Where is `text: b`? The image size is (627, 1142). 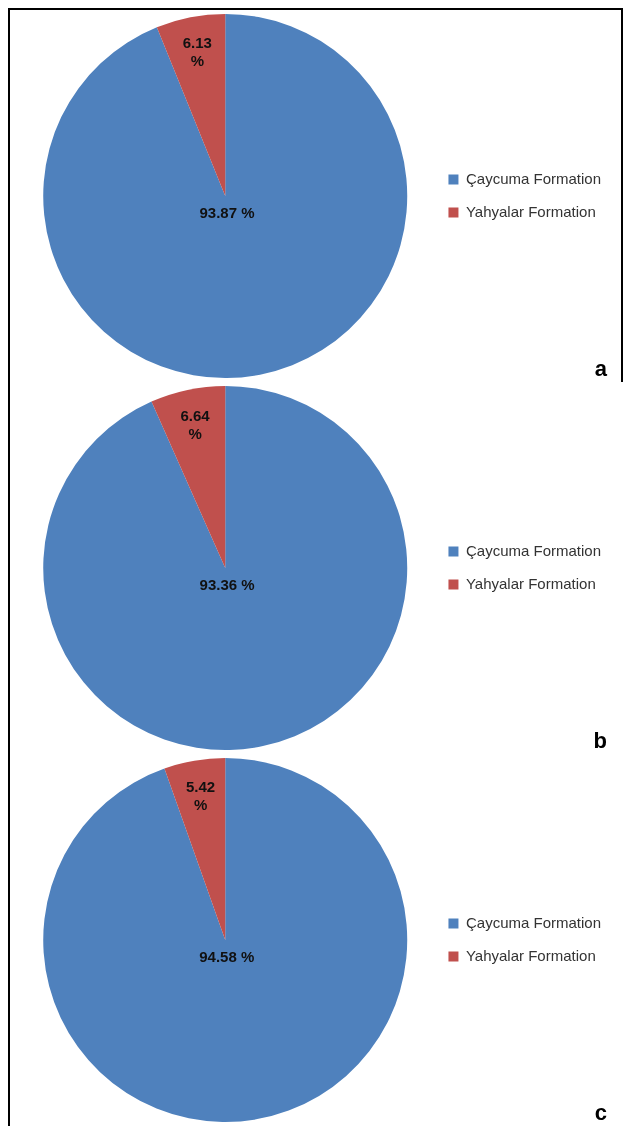 text: b is located at coordinates (600, 741).